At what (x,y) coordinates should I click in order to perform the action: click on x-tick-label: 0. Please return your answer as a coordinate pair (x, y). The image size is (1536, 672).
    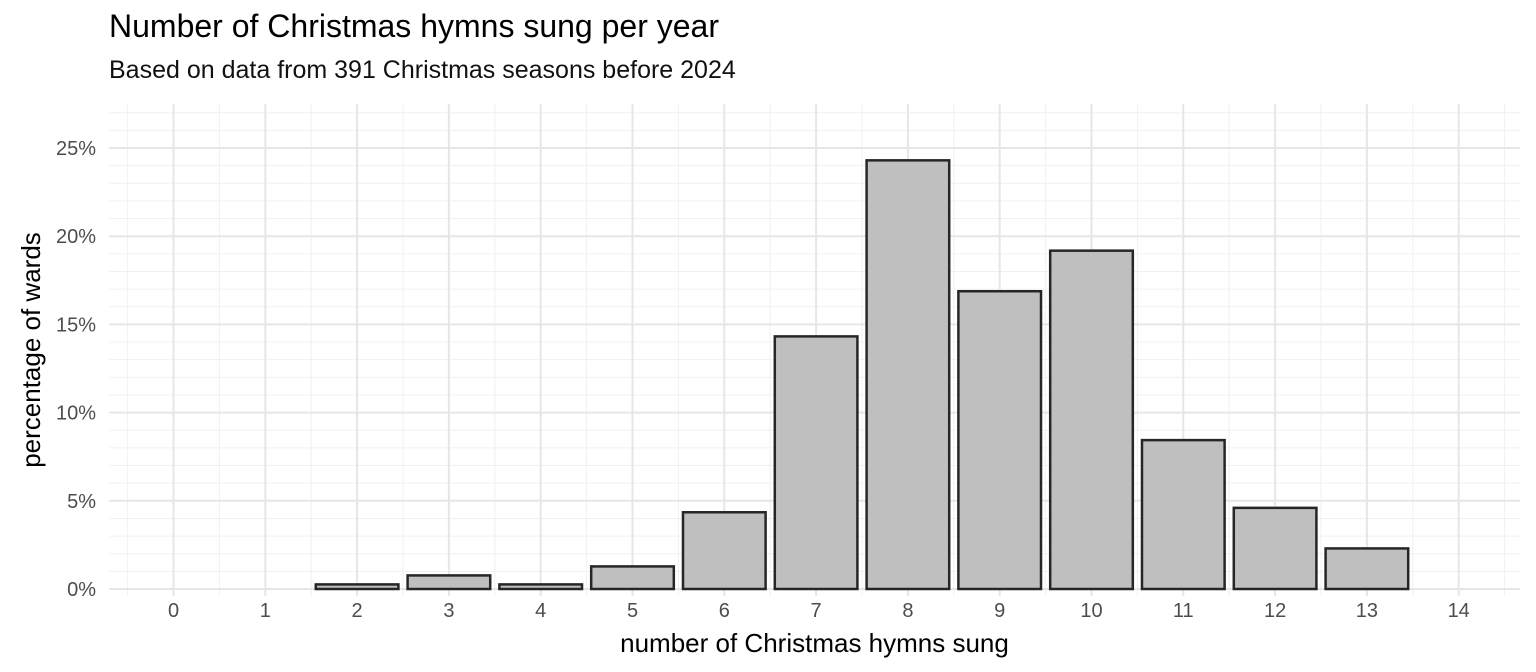
    Looking at the image, I should click on (173, 611).